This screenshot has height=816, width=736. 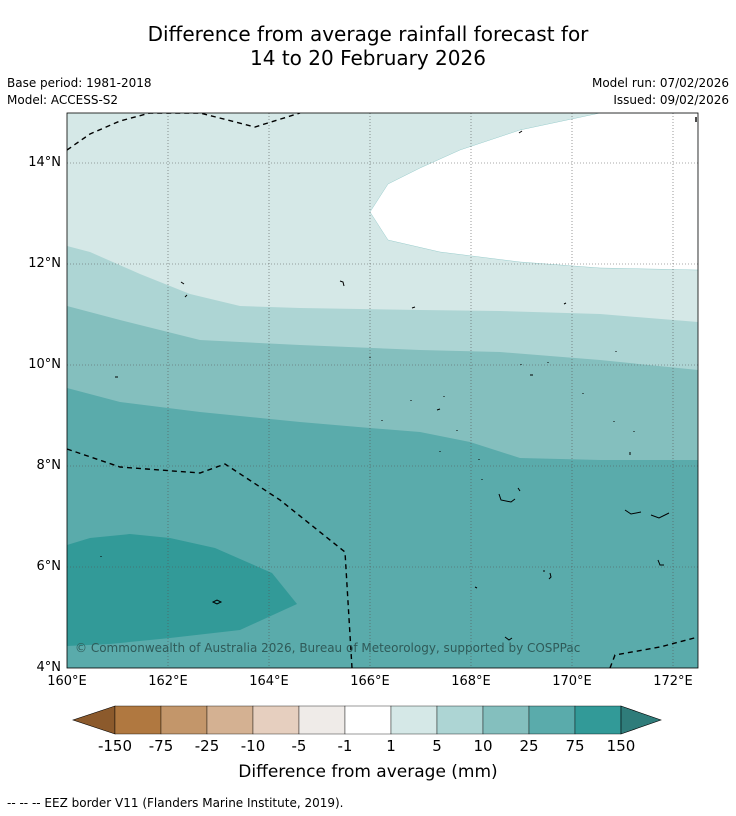 I want to click on lat-label-8n: 8°N, so click(x=49, y=465).